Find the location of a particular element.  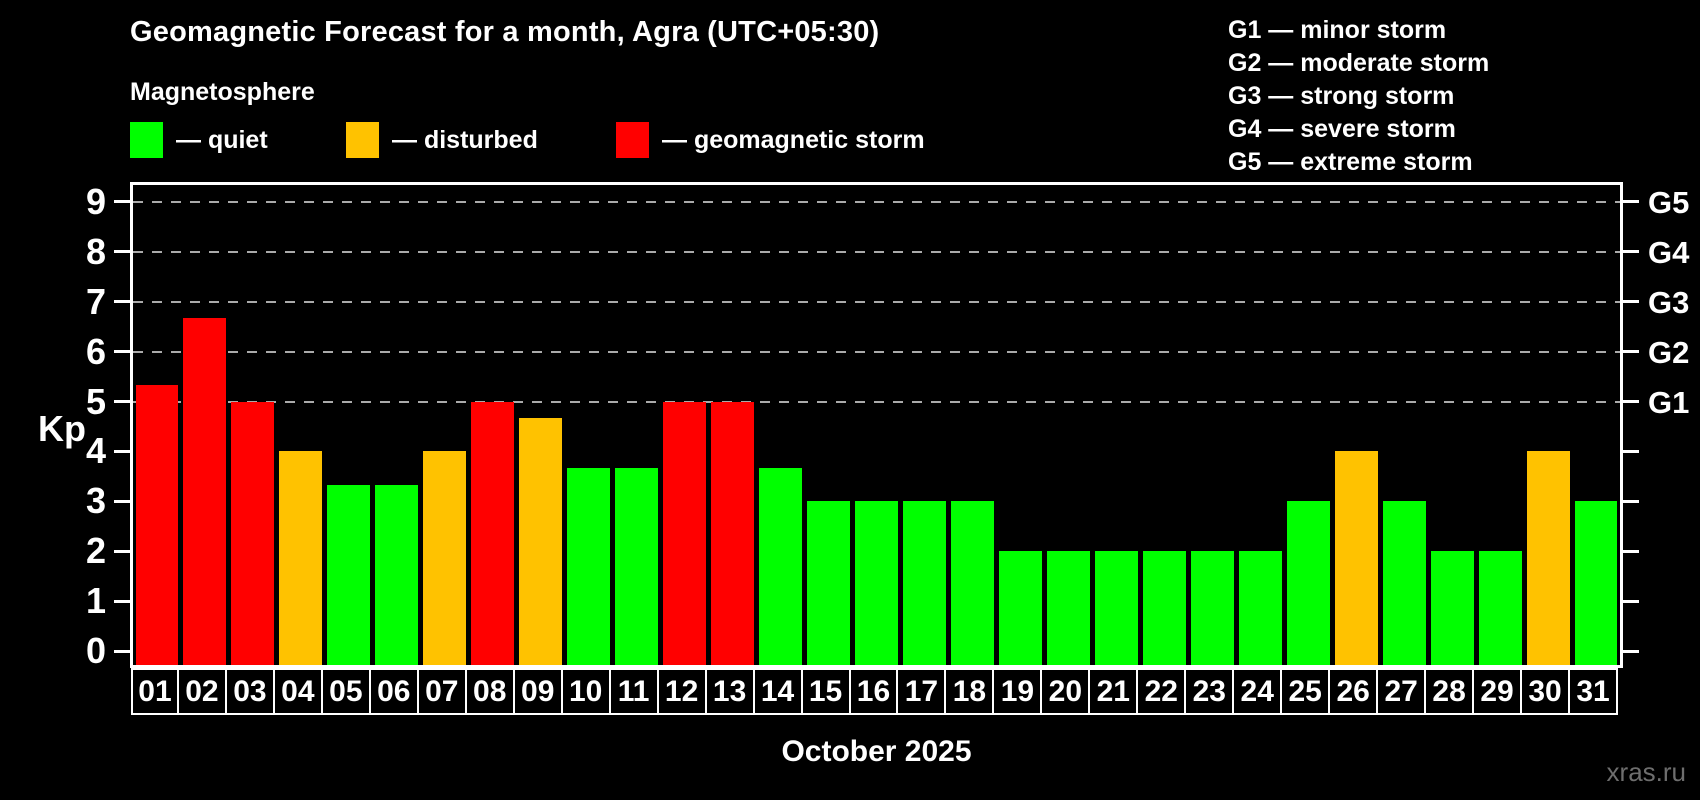

y-tick-label-1: 1 is located at coordinates (95, 601).